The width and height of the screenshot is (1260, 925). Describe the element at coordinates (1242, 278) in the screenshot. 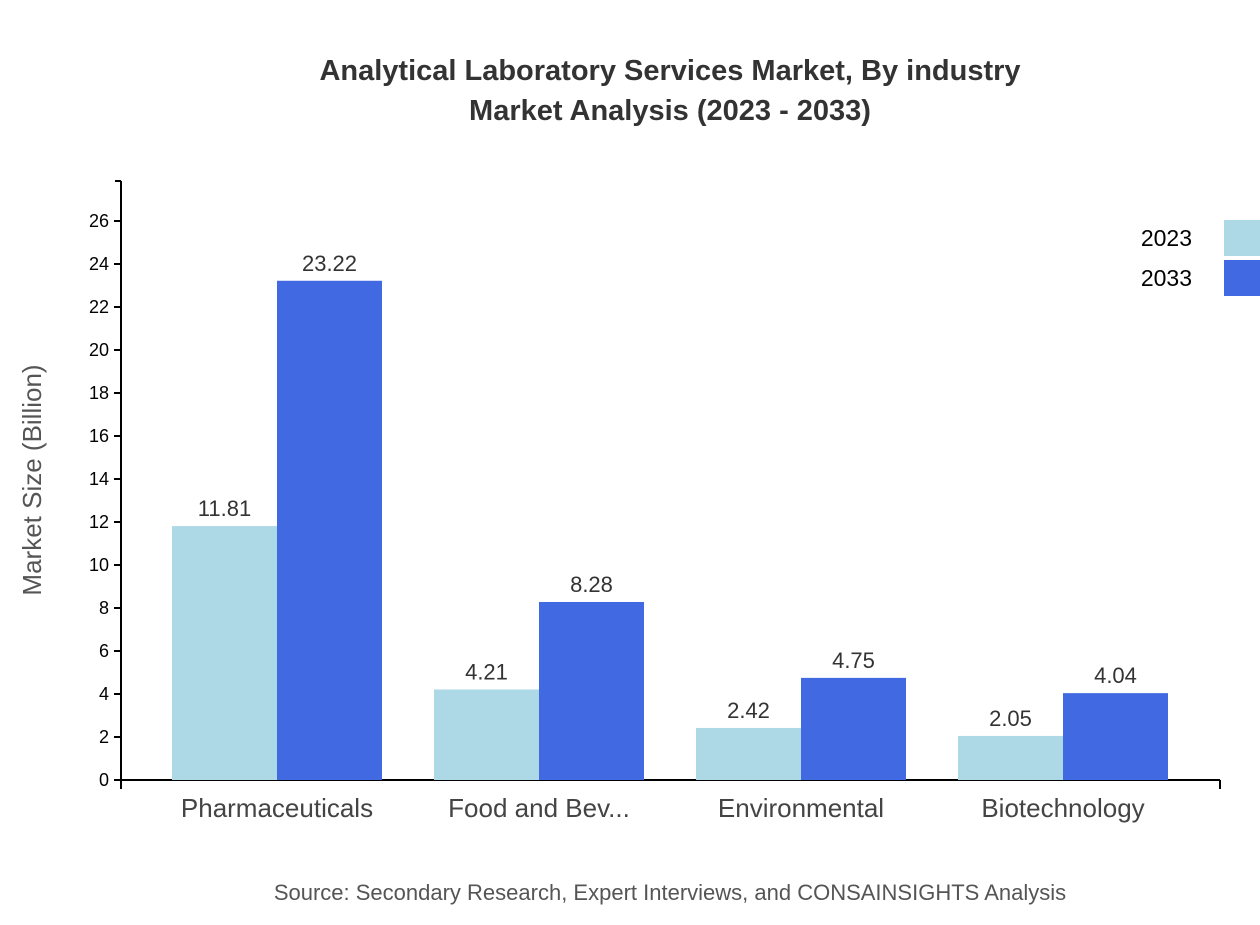

I see `legend-swatch-2033` at that location.